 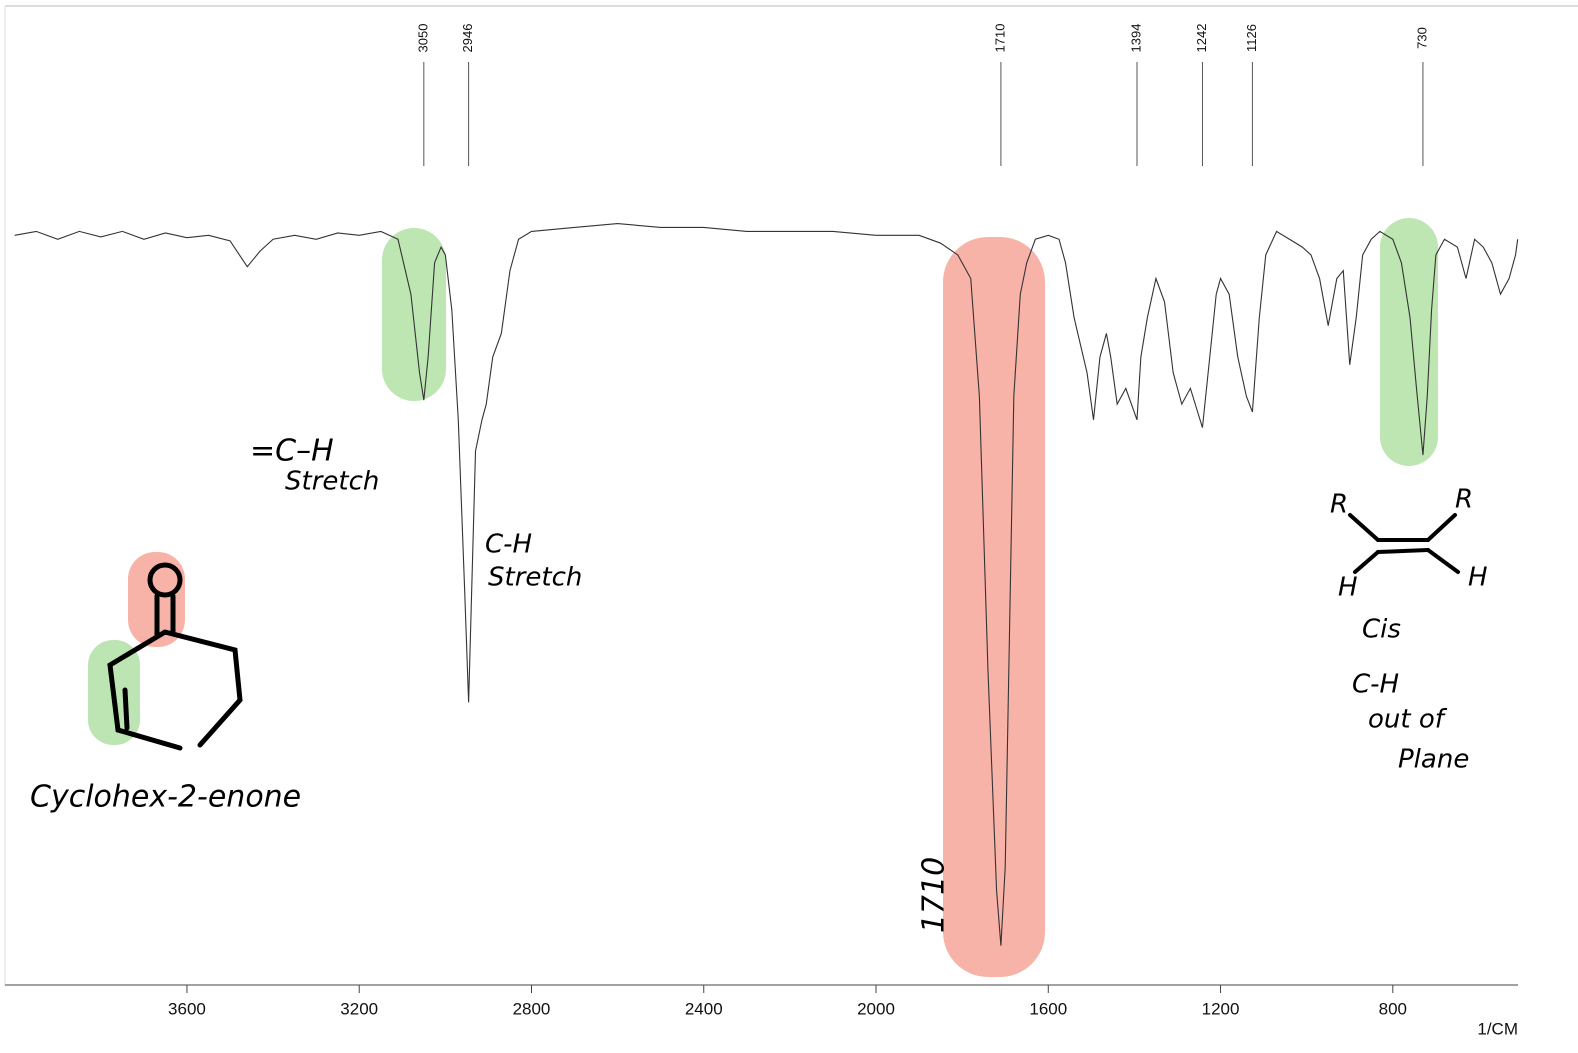 I want to click on x-tick-label: 1600, so click(x=1048, y=1008).